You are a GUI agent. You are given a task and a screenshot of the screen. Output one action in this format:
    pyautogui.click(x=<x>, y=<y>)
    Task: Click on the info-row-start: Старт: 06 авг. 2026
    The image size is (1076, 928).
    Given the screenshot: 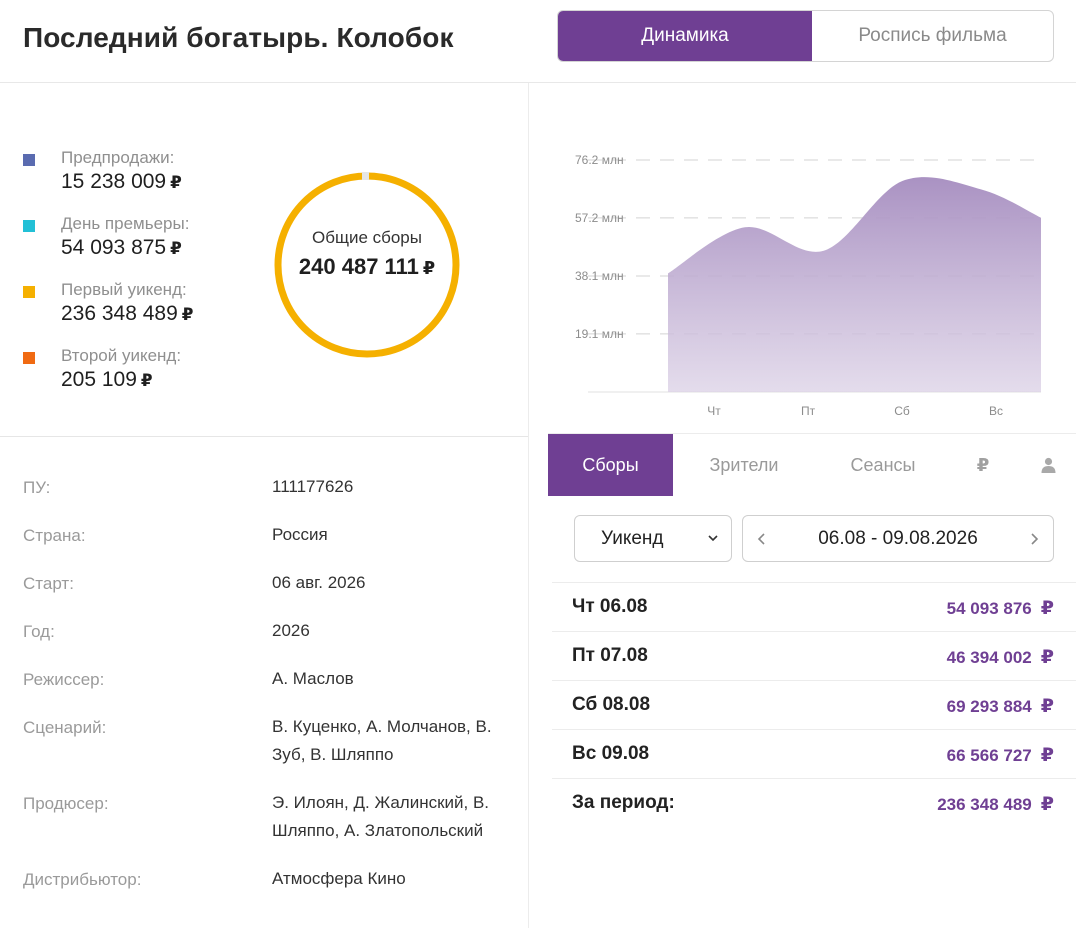 What is the action you would take?
    pyautogui.click(x=263, y=593)
    